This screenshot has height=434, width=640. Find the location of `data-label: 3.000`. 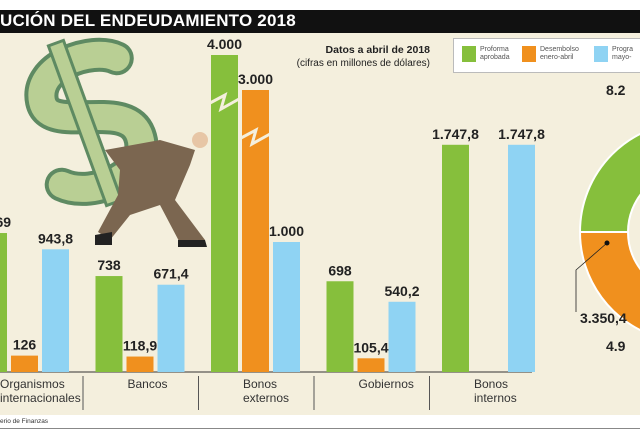

data-label: 3.000 is located at coordinates (255, 79).